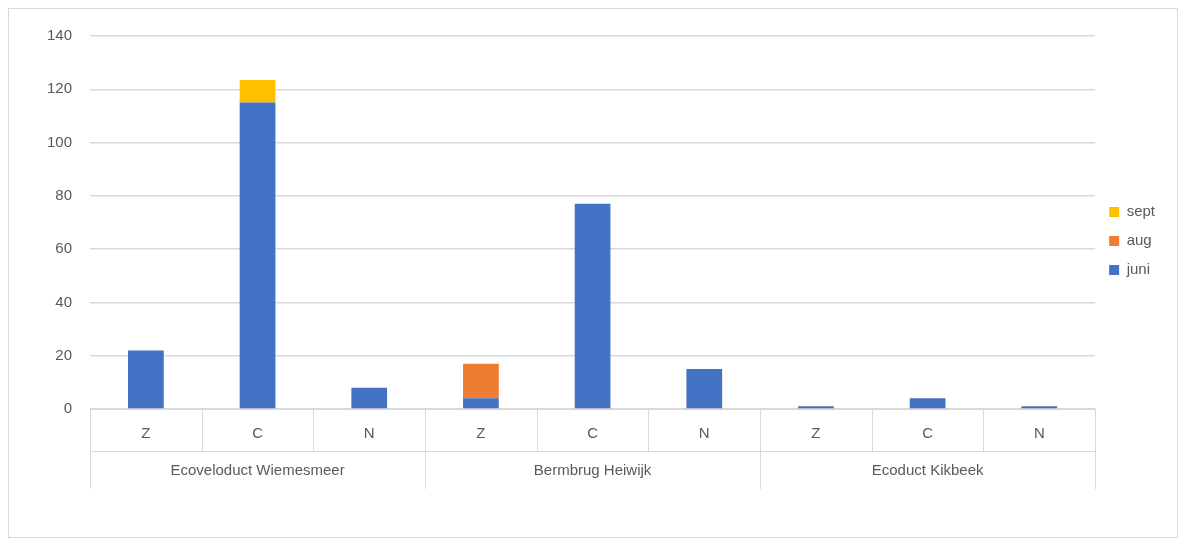 This screenshot has width=1186, height=547. Describe the element at coordinates (64, 354) in the screenshot. I see `y-tick-label: 20` at that location.